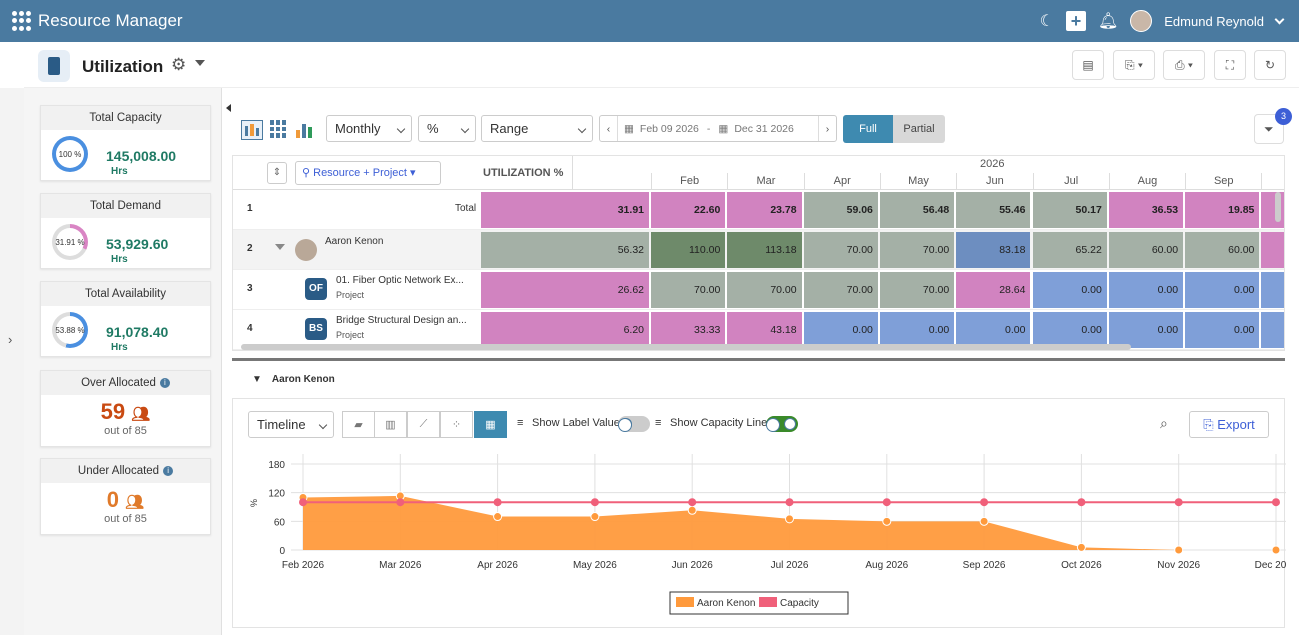 Image resolution: width=1299 pixels, height=635 pixels. I want to click on line-chart-icon: ⟋, so click(423, 424).